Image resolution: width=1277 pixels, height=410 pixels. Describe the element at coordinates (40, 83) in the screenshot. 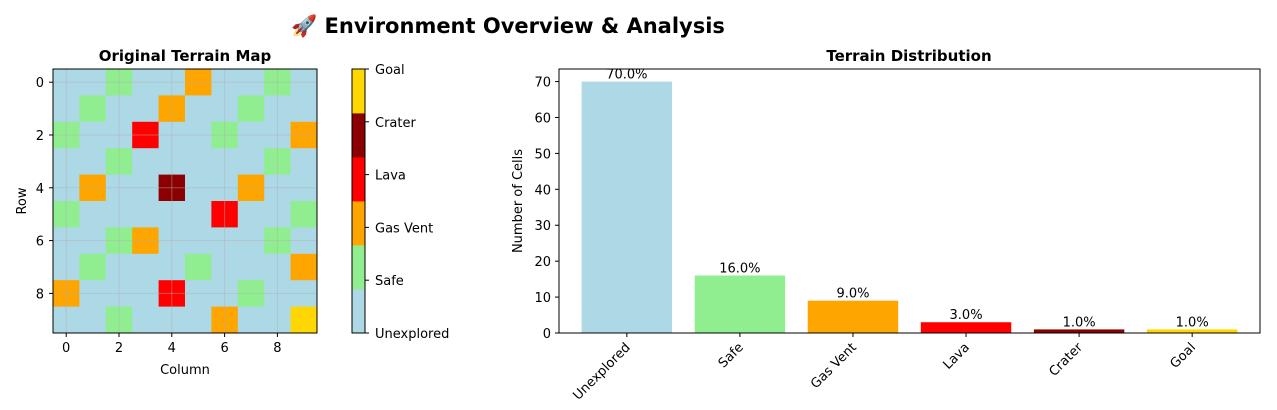

I see `terrain-map-y-tick-label: 0` at that location.